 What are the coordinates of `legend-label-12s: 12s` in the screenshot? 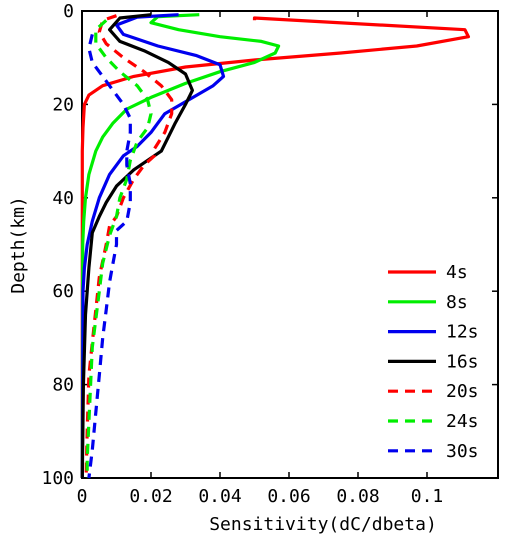 It's located at (462, 332).